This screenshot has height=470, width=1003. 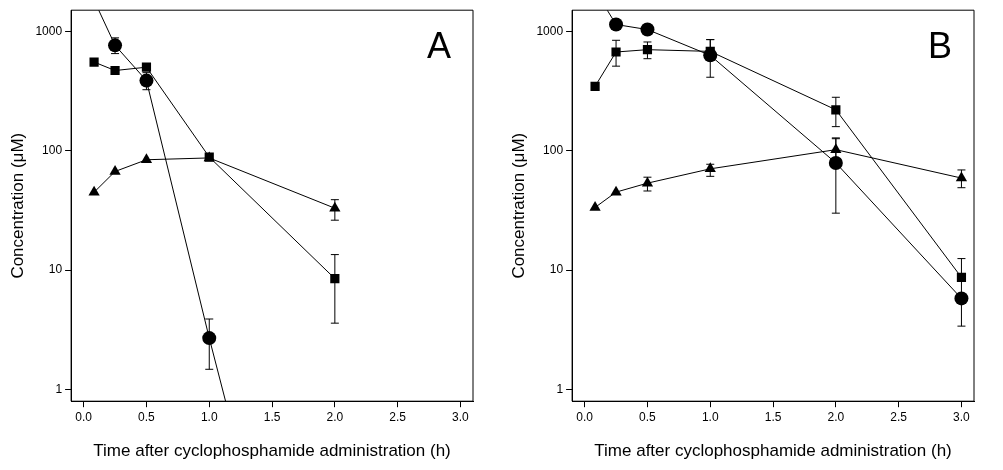 What do you see at coordinates (939, 46) in the screenshot?
I see `annotation: B` at bounding box center [939, 46].